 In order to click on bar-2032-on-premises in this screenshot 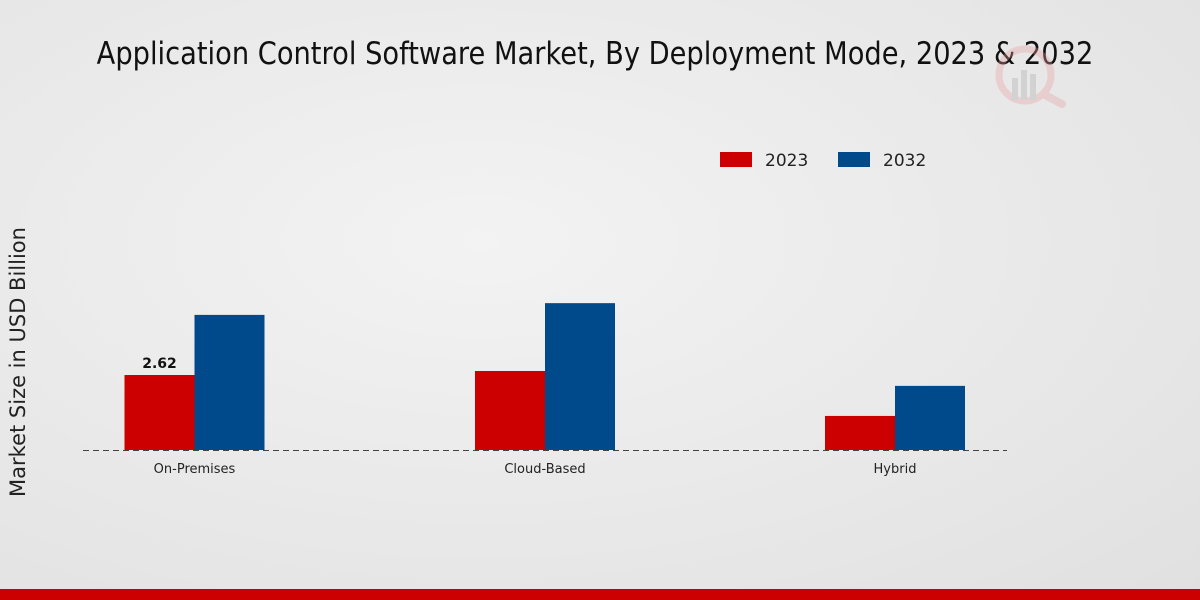, I will do `click(229, 382)`.